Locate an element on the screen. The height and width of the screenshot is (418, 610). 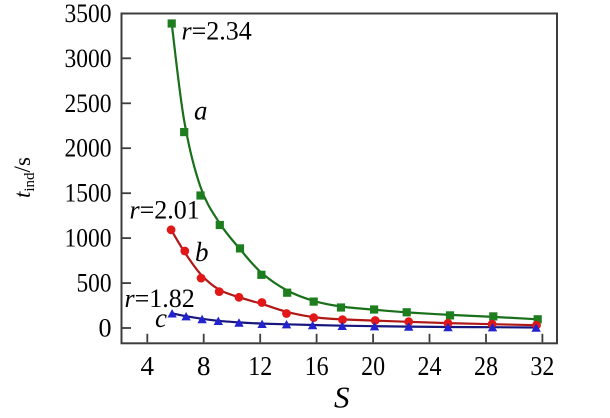
svg-text: 2000 is located at coordinates (88, 148).